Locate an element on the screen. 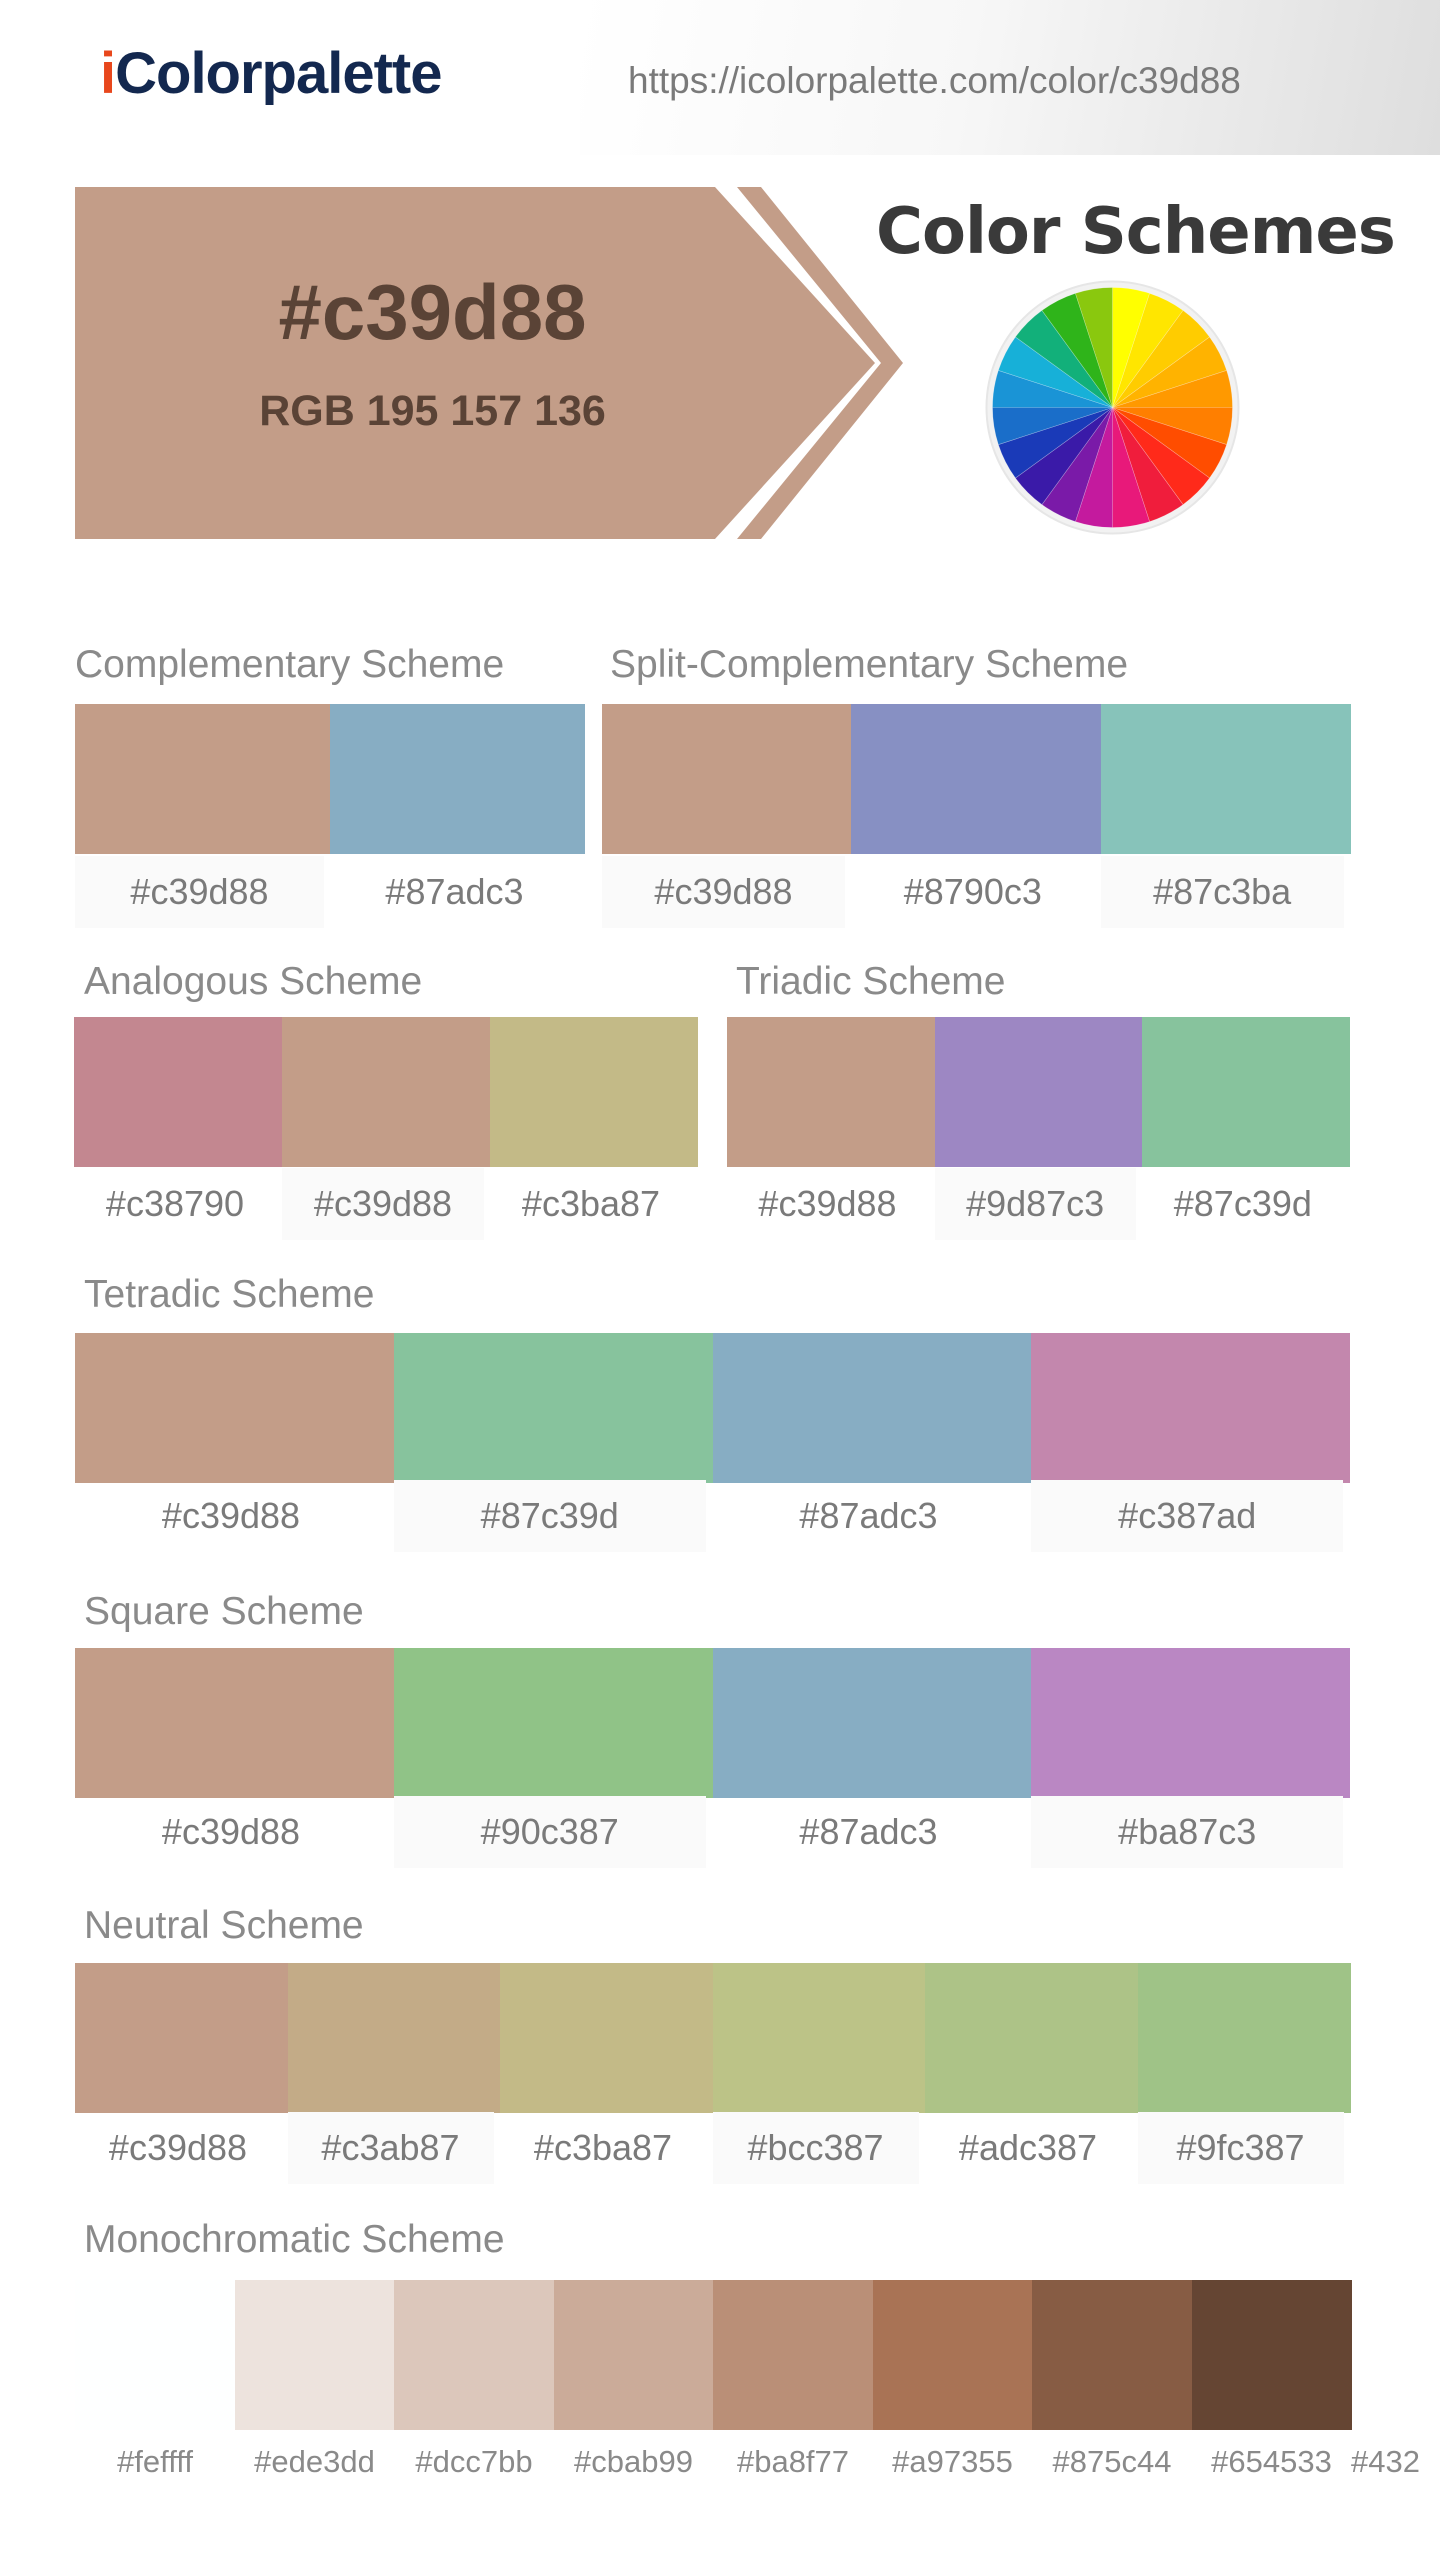  square-hex-label: #ba87c3 is located at coordinates (1187, 1832).